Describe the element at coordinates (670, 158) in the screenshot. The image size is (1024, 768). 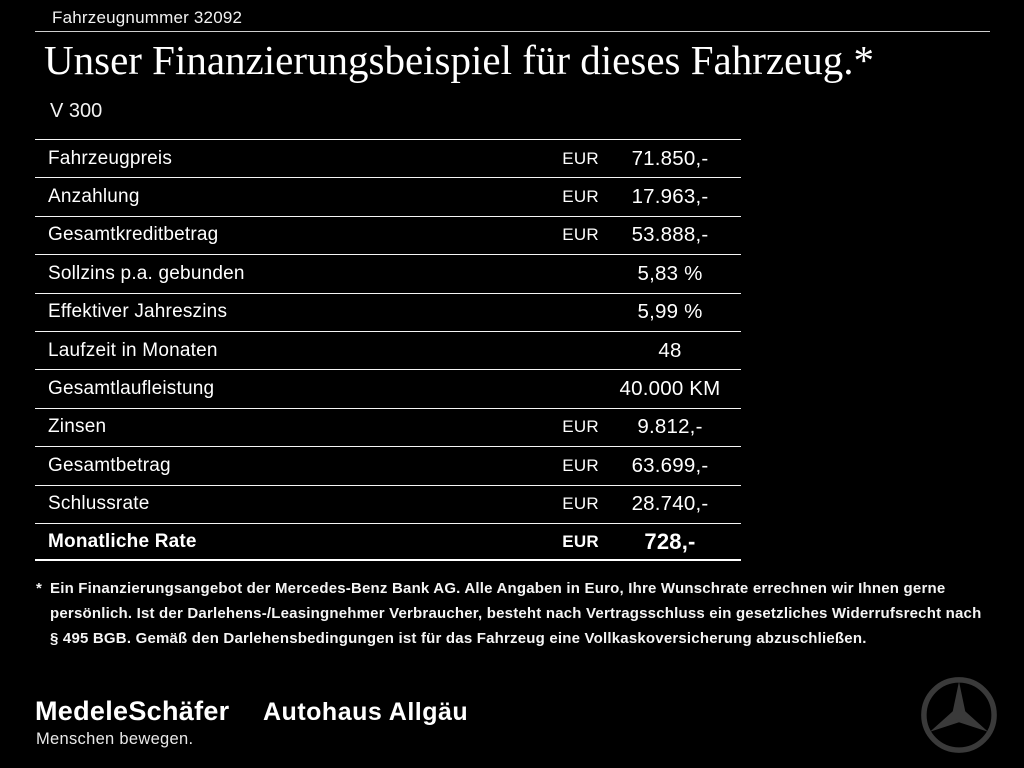
I see `row-value: 71.850,-` at that location.